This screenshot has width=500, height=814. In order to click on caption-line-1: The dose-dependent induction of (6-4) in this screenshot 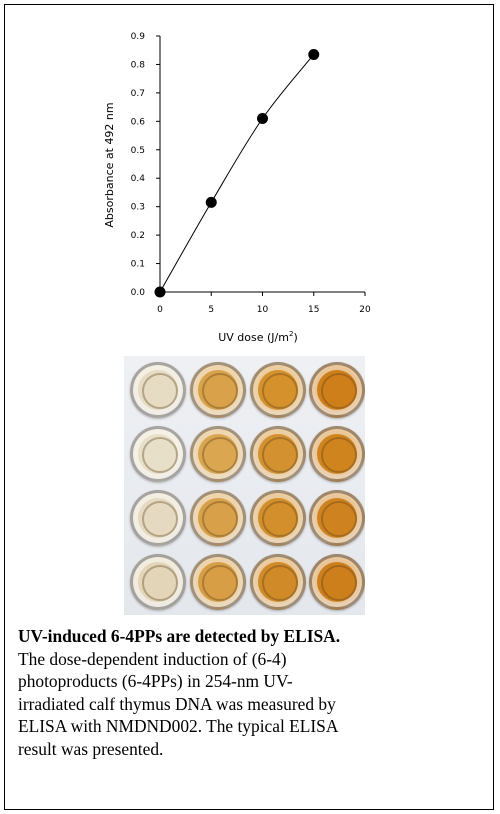, I will do `click(152, 658)`.